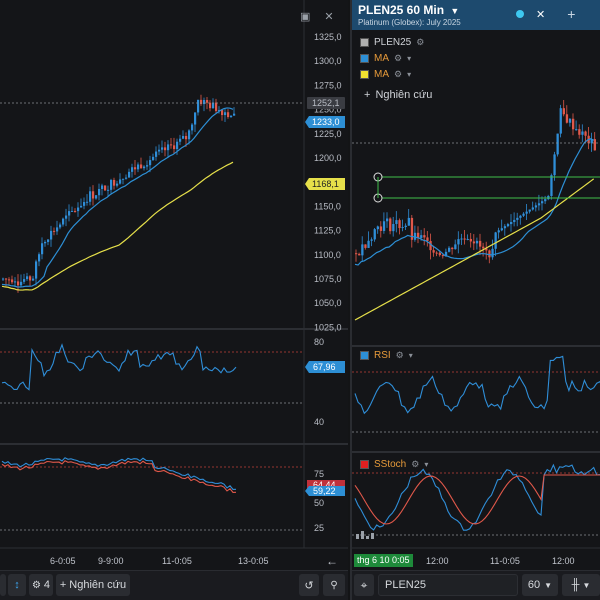 Image resolution: width=600 pixels, height=600 pixels. What do you see at coordinates (334, 585) in the screenshot?
I see `zoom-button: ⚲` at bounding box center [334, 585].